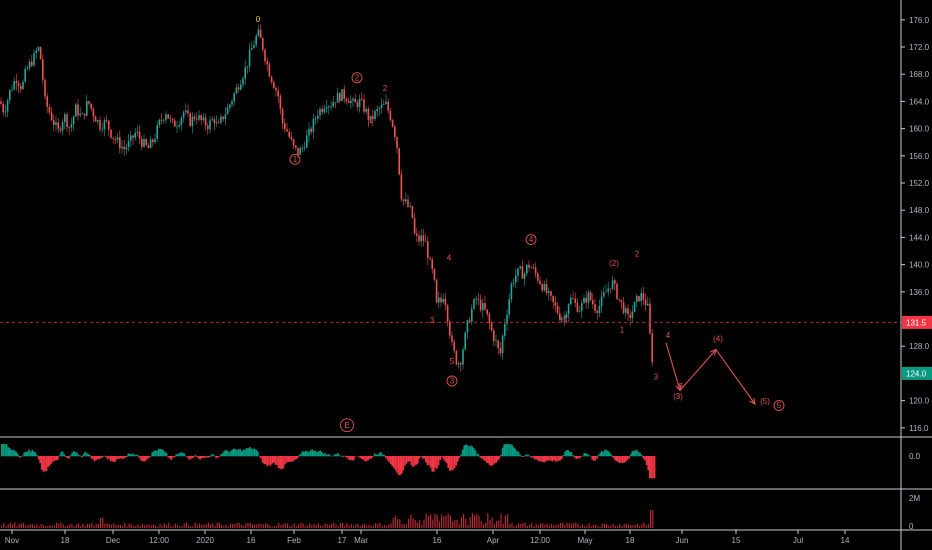 This screenshot has height=550, width=932. I want to click on price-tick-label: 128.0, so click(919, 346).